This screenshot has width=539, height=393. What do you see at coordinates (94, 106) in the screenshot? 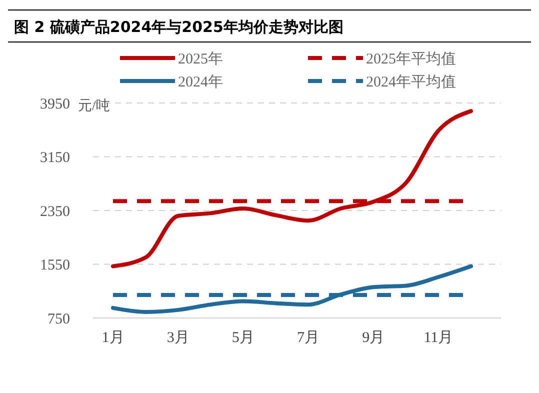
I see `y-axis-title: 元/吨` at bounding box center [94, 106].